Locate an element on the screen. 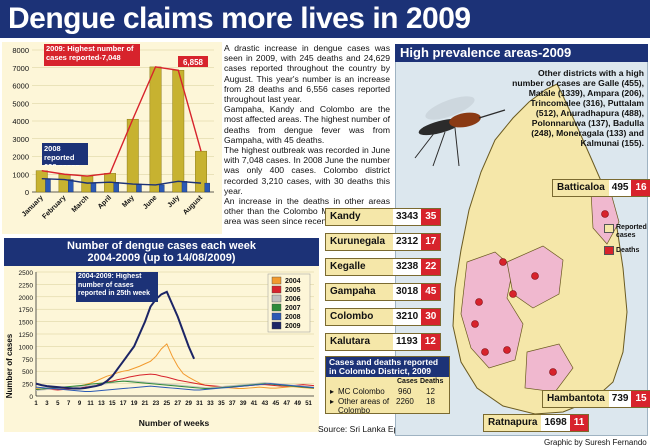 This screenshot has width=650, height=448. line-2009 is located at coordinates (121, 121).